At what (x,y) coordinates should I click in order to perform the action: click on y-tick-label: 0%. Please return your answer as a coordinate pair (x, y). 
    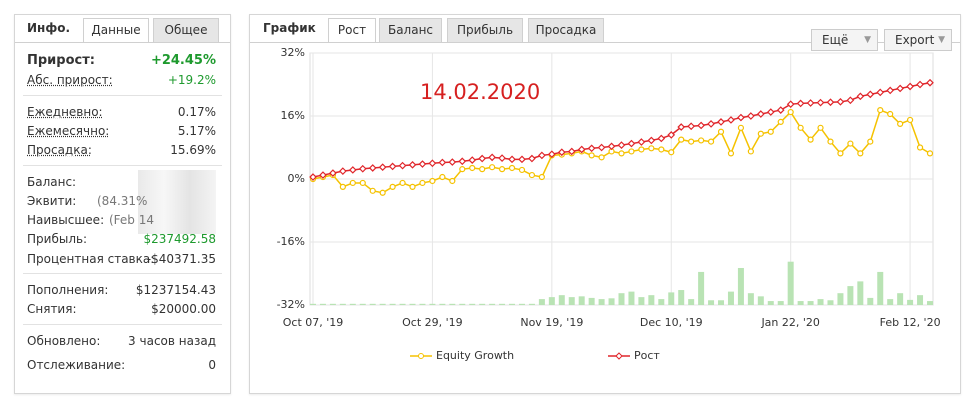
    Looking at the image, I should click on (296, 178).